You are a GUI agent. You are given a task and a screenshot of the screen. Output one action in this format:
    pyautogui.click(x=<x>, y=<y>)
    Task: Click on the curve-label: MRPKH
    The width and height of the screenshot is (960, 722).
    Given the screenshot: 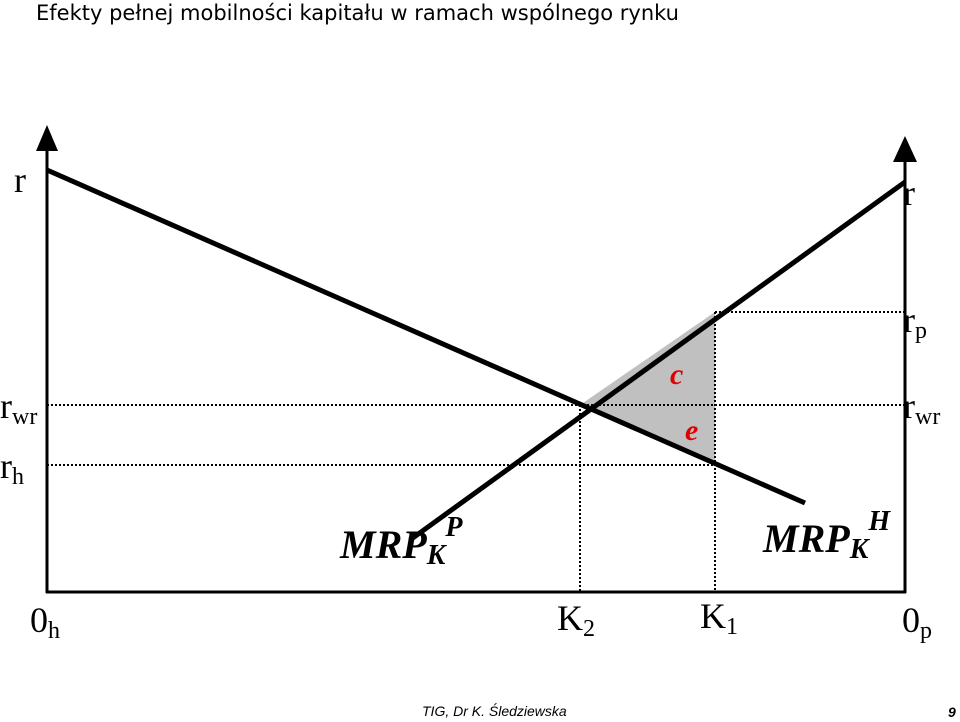 What is the action you would take?
    pyautogui.click(x=826, y=535)
    